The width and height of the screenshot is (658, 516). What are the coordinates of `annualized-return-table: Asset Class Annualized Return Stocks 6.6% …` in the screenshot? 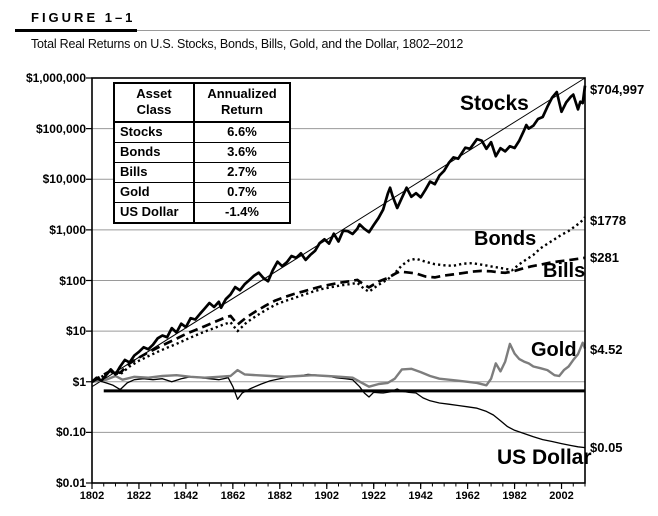 It's located at (202, 153).